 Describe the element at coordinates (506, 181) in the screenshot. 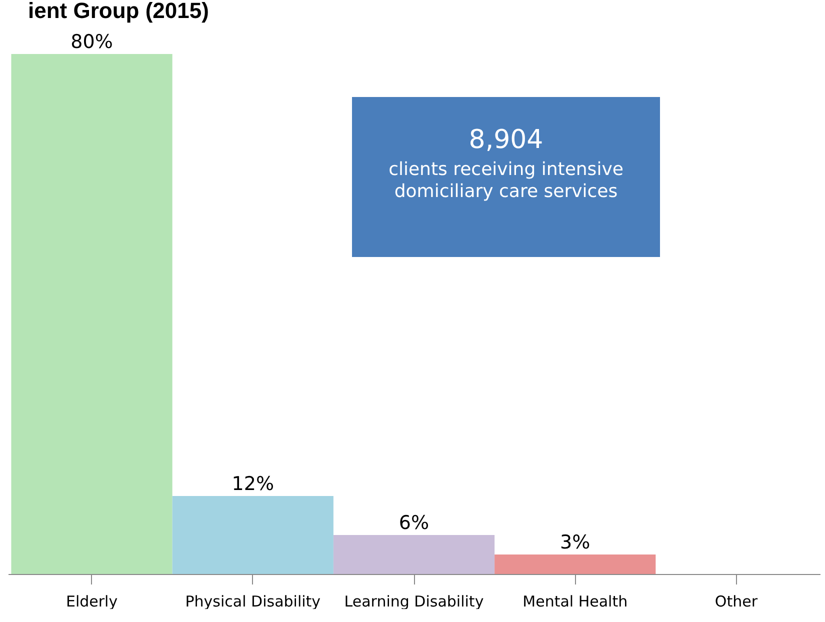

I see `annotation: clients receiving intensive domiciliary care services` at that location.